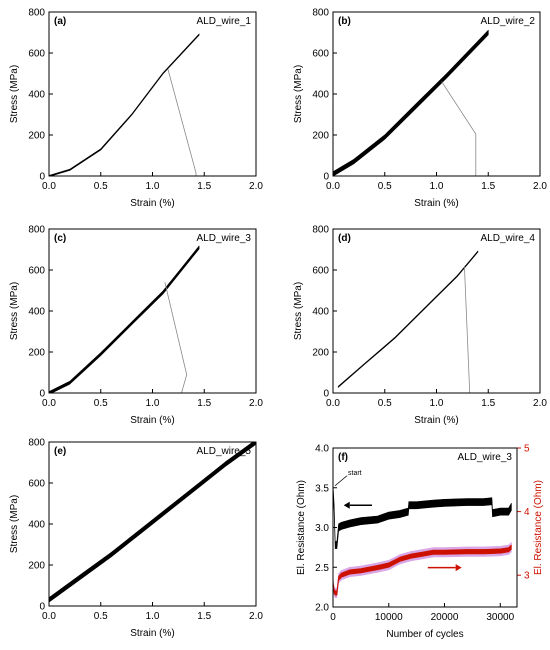  Describe the element at coordinates (301, 527) in the screenshot. I see `y-axis-label: El. Resistance (Ohm)` at that location.